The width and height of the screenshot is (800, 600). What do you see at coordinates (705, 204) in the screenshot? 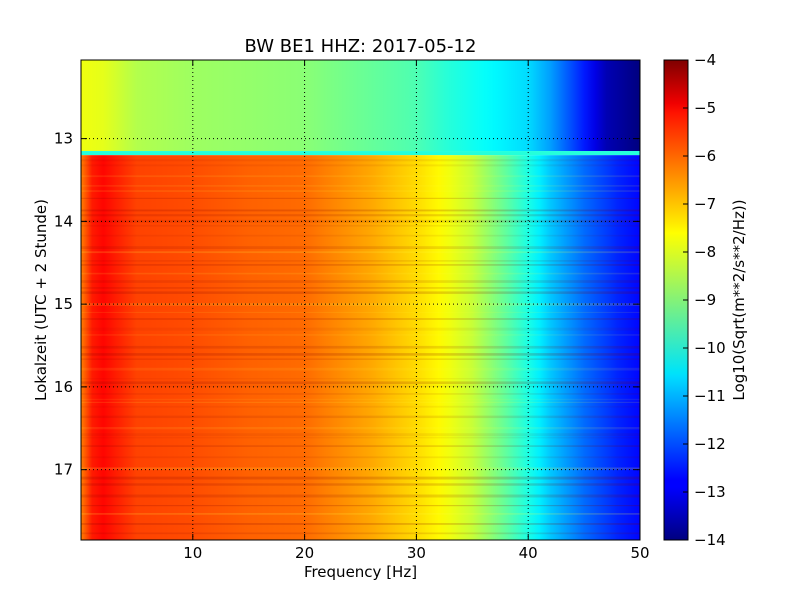
I see `colorbar-tick-label: −7` at bounding box center [705, 204].